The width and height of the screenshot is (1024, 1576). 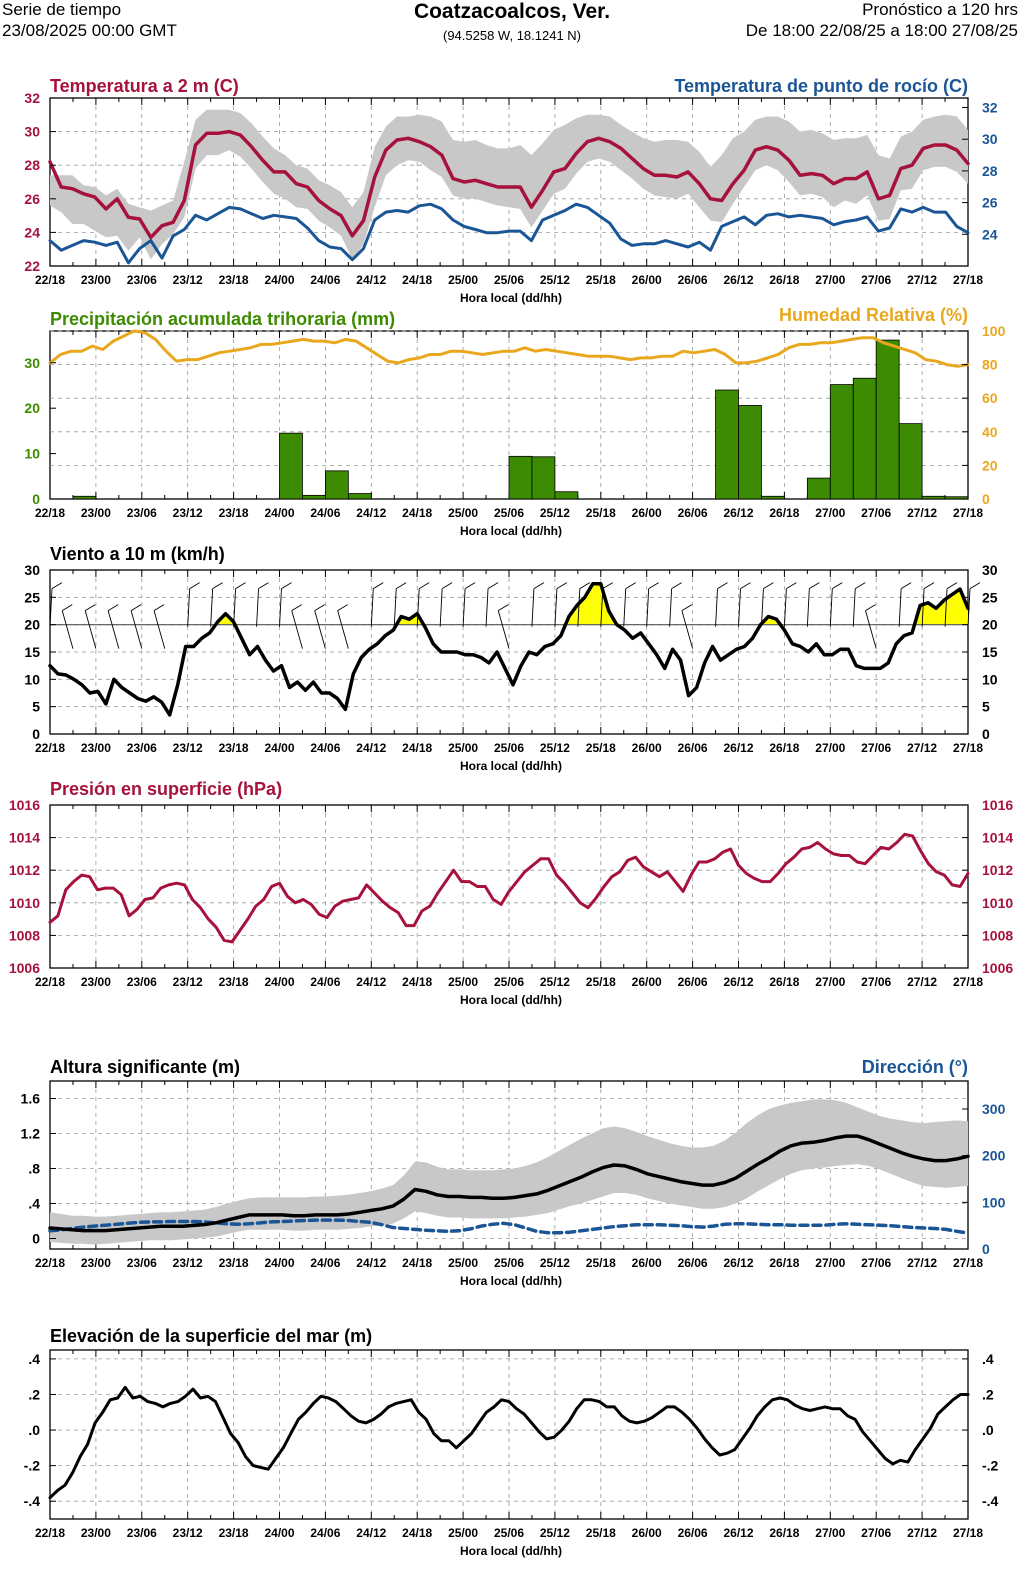 What do you see at coordinates (32, 199) in the screenshot?
I see `y-tick-label-temperature: 26` at bounding box center [32, 199].